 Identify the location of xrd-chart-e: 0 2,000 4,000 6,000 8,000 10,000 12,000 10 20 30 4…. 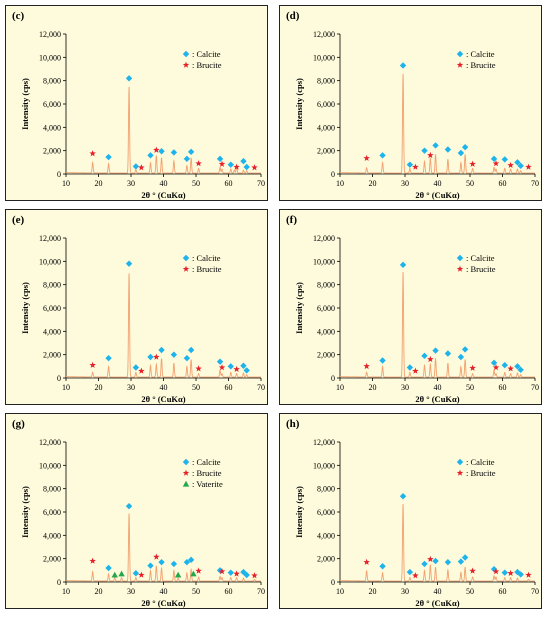
(142, 319).